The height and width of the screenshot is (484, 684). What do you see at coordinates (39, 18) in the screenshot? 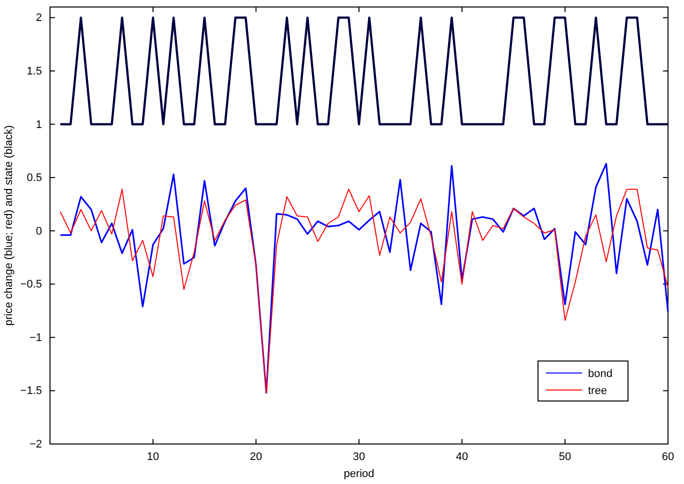
I see `y-tick-label: 2` at bounding box center [39, 18].